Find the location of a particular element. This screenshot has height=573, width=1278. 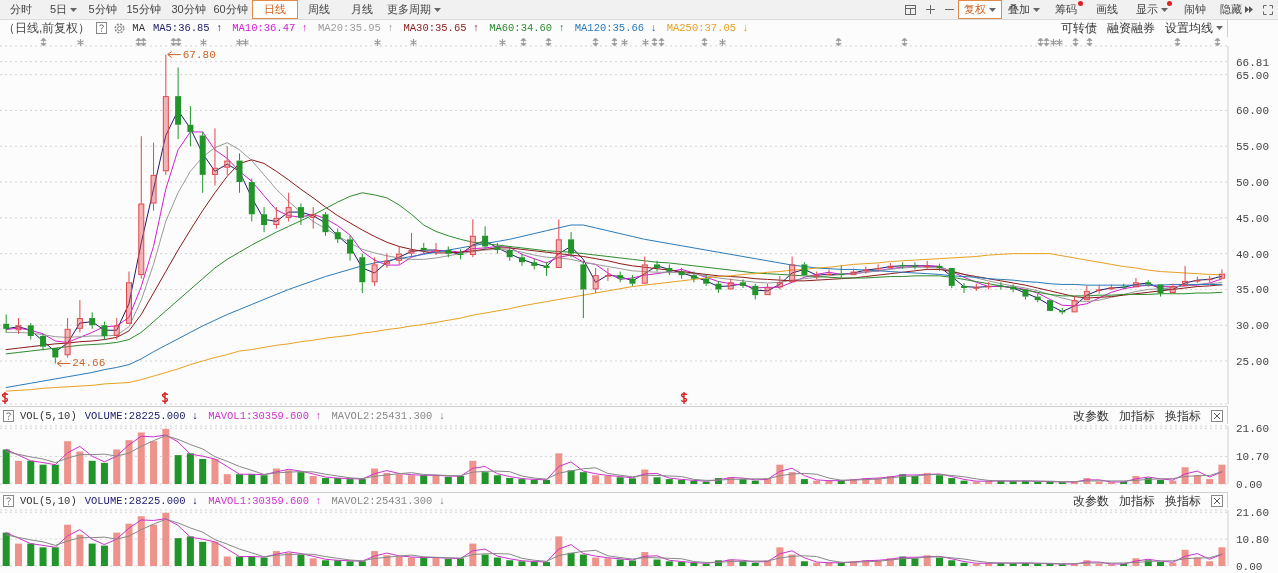

text: 15分钟 is located at coordinates (143, 9).